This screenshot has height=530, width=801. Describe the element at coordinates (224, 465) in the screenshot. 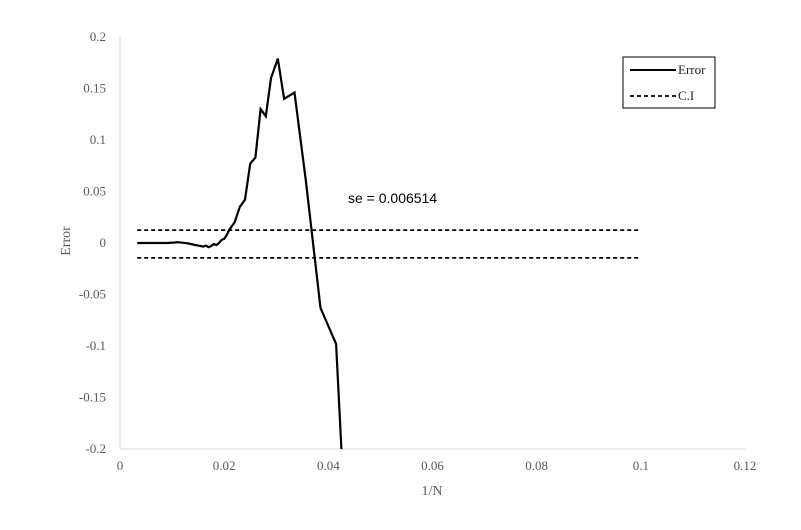

I see `x-tick-label: 0.02` at that location.